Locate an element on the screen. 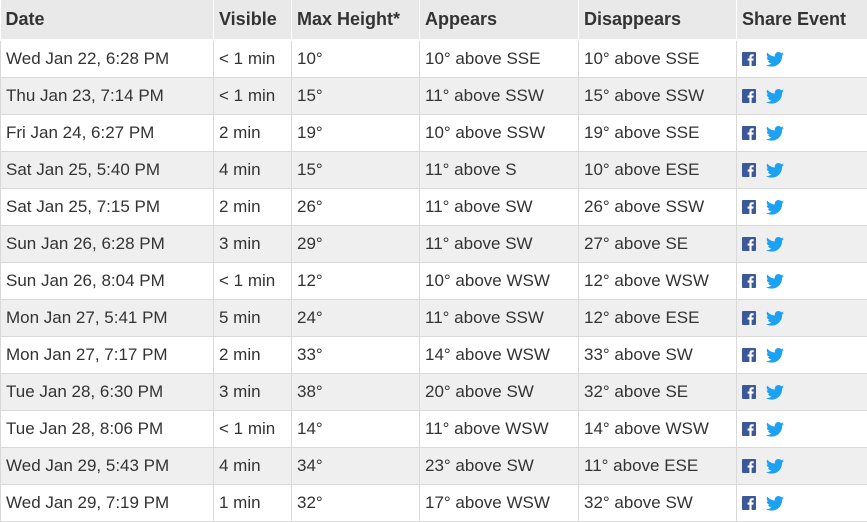 The height and width of the screenshot is (522, 867). cell-disappears: 32° above SW is located at coordinates (658, 503).